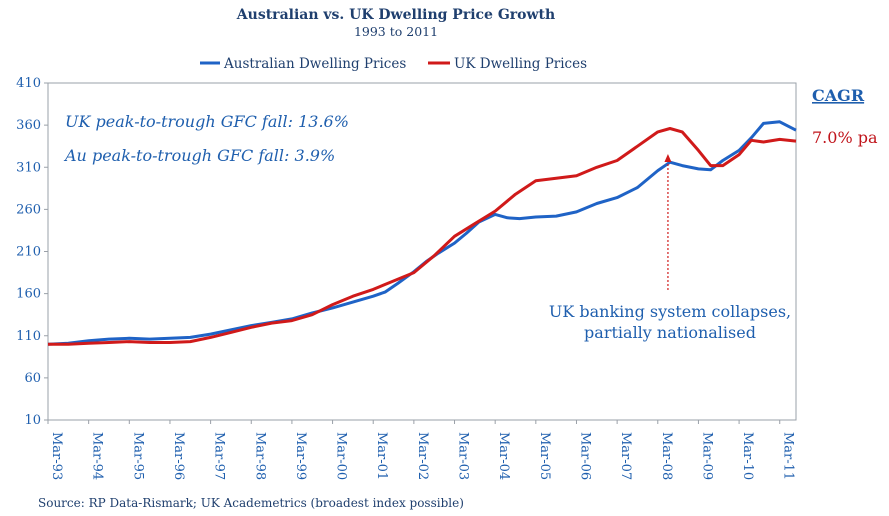 This screenshot has width=889, height=516. I want to click on y-tick-label: 310, so click(28, 167).